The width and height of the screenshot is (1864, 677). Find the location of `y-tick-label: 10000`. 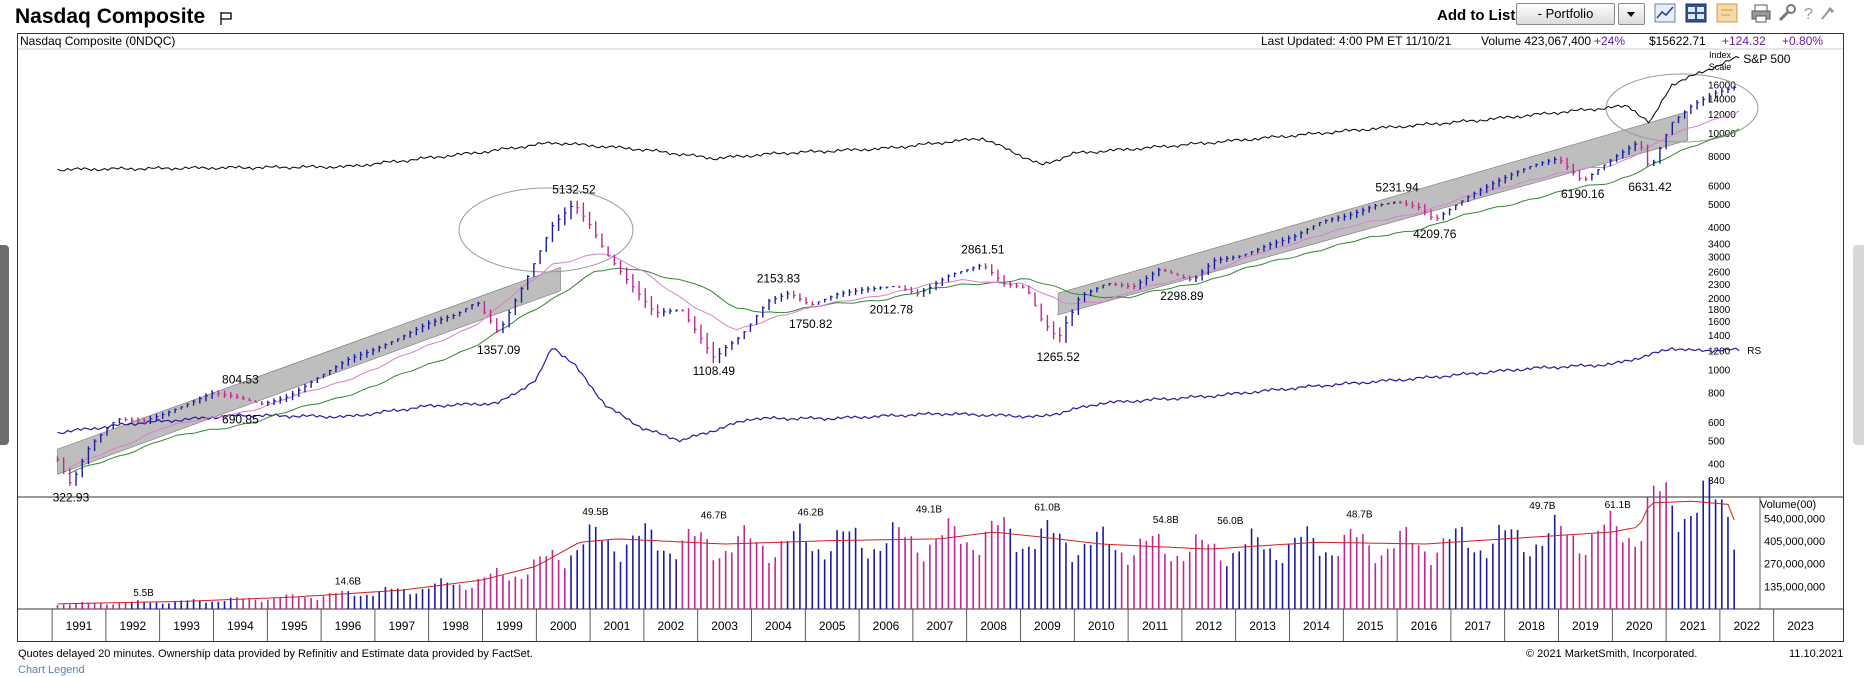

y-tick-label: 10000 is located at coordinates (1722, 134).